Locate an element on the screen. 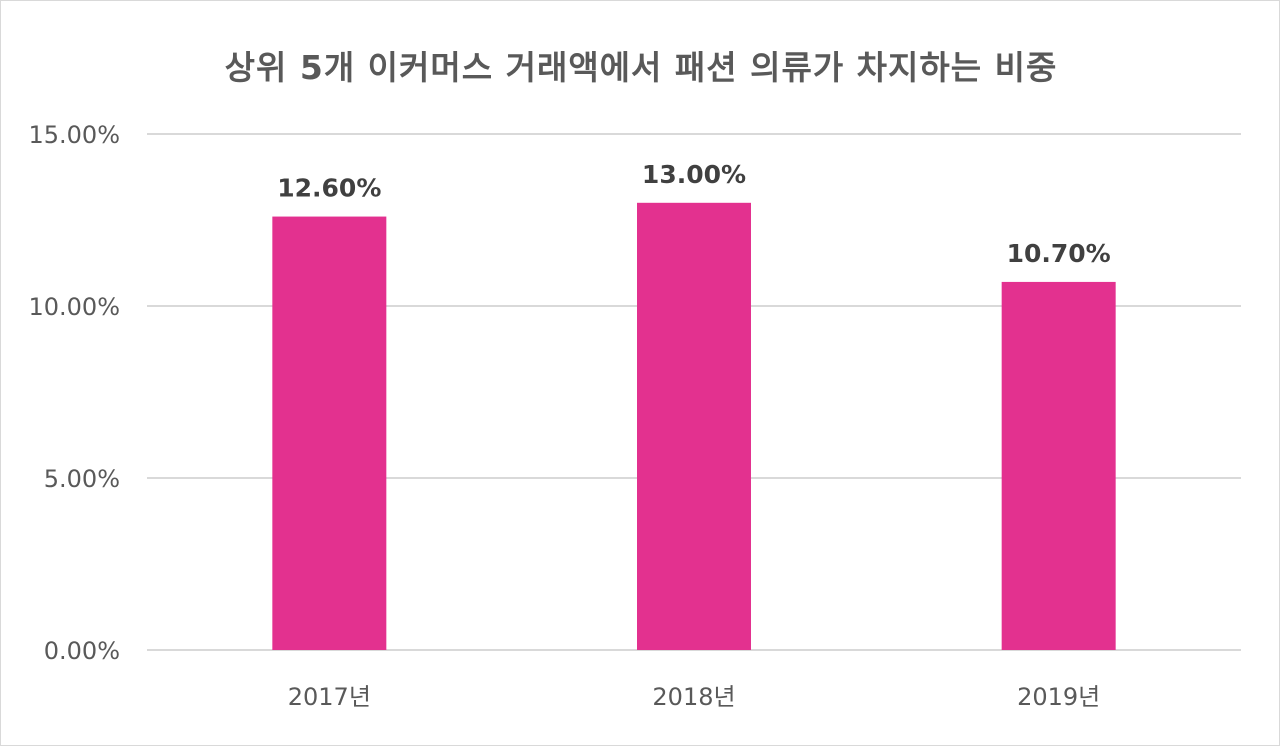 This screenshot has width=1280, height=746. x-category-label: 2019년 is located at coordinates (1058, 697).